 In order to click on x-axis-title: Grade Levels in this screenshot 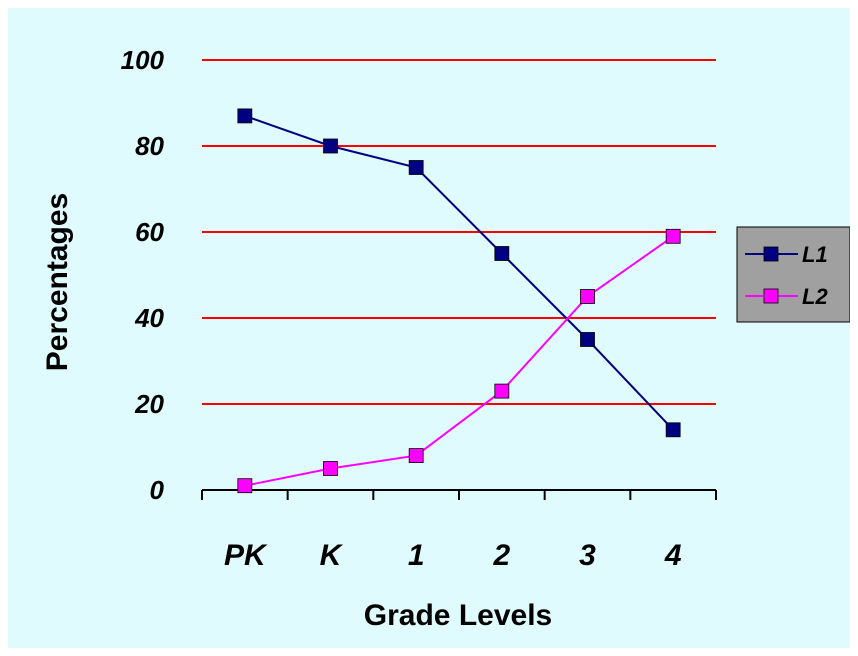, I will do `click(458, 615)`.